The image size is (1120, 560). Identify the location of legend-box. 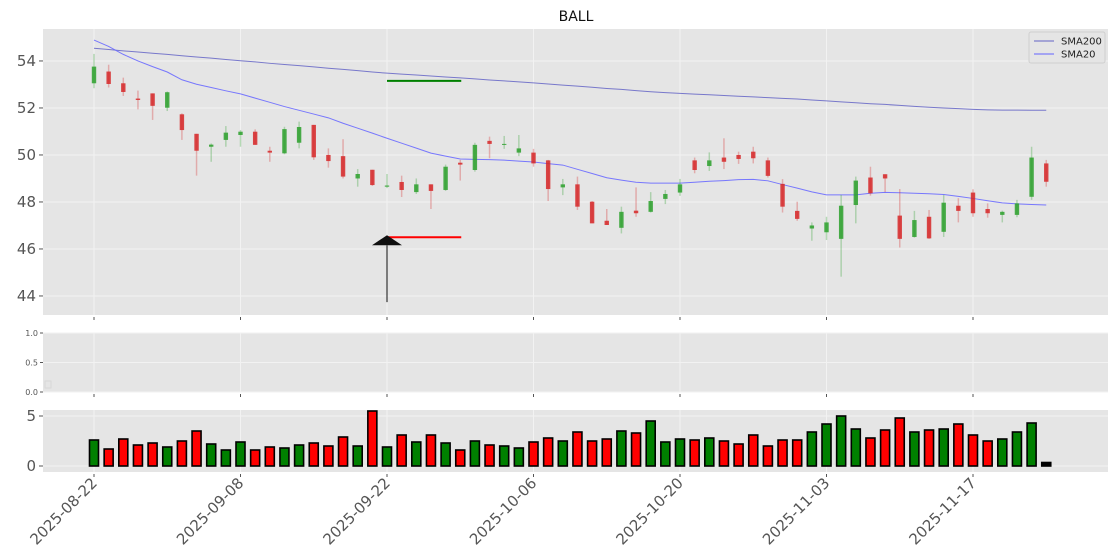
(1067, 47).